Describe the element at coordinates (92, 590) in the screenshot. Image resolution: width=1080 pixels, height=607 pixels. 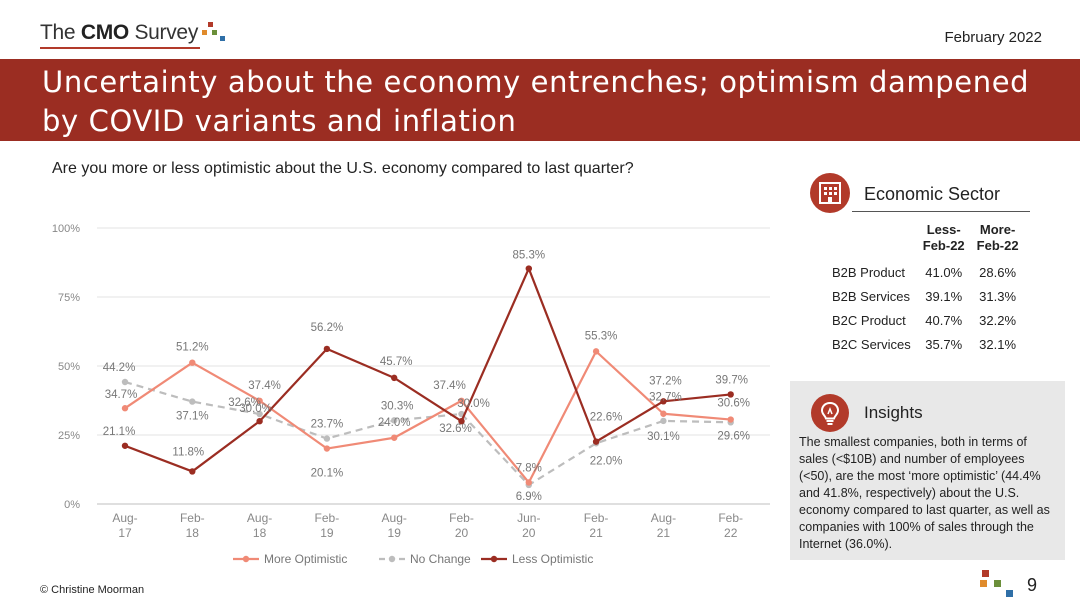
I see `copyright: © Christine Moorman` at that location.